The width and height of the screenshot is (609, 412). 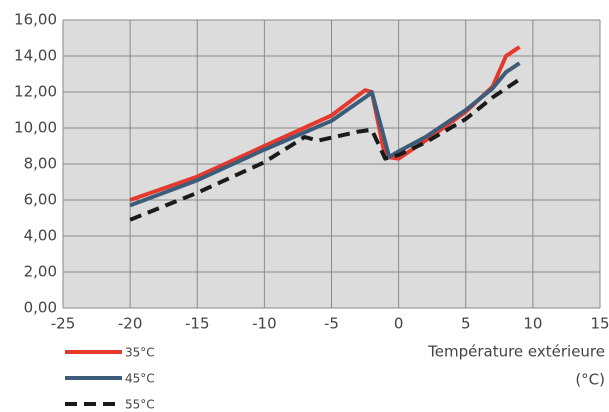 I want to click on x-tick-label: -25, so click(x=63, y=324).